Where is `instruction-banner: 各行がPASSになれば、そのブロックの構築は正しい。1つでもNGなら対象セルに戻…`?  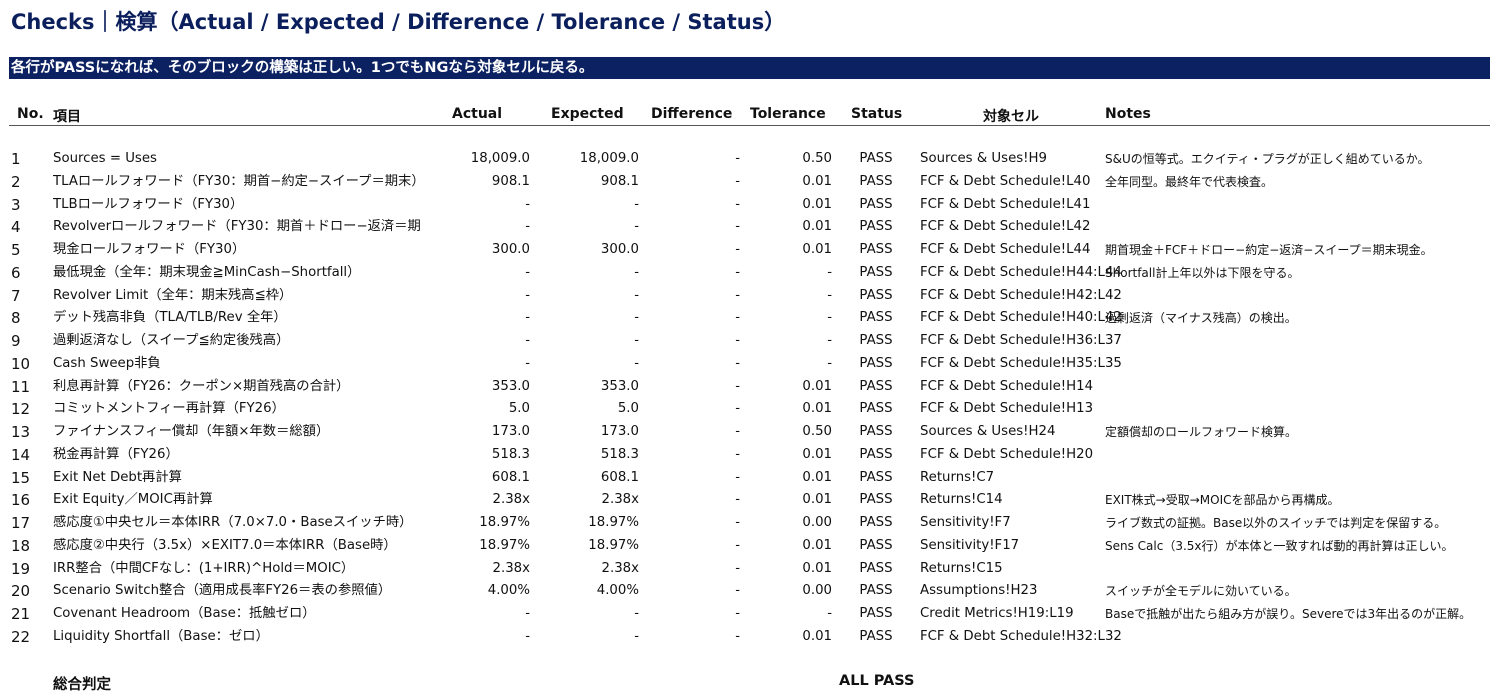 instruction-banner: 各行がPASSになれば、そのブロックの構築は正しい。1つでもNGなら対象セルに戻… is located at coordinates (749, 68).